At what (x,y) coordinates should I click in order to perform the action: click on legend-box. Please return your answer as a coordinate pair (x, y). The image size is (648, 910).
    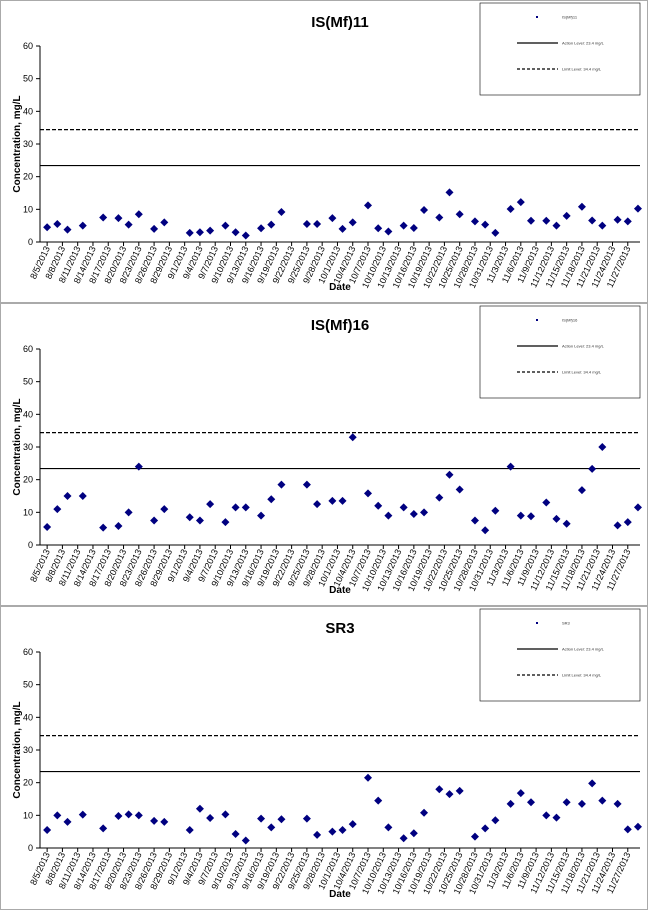
    Looking at the image, I should click on (560, 655).